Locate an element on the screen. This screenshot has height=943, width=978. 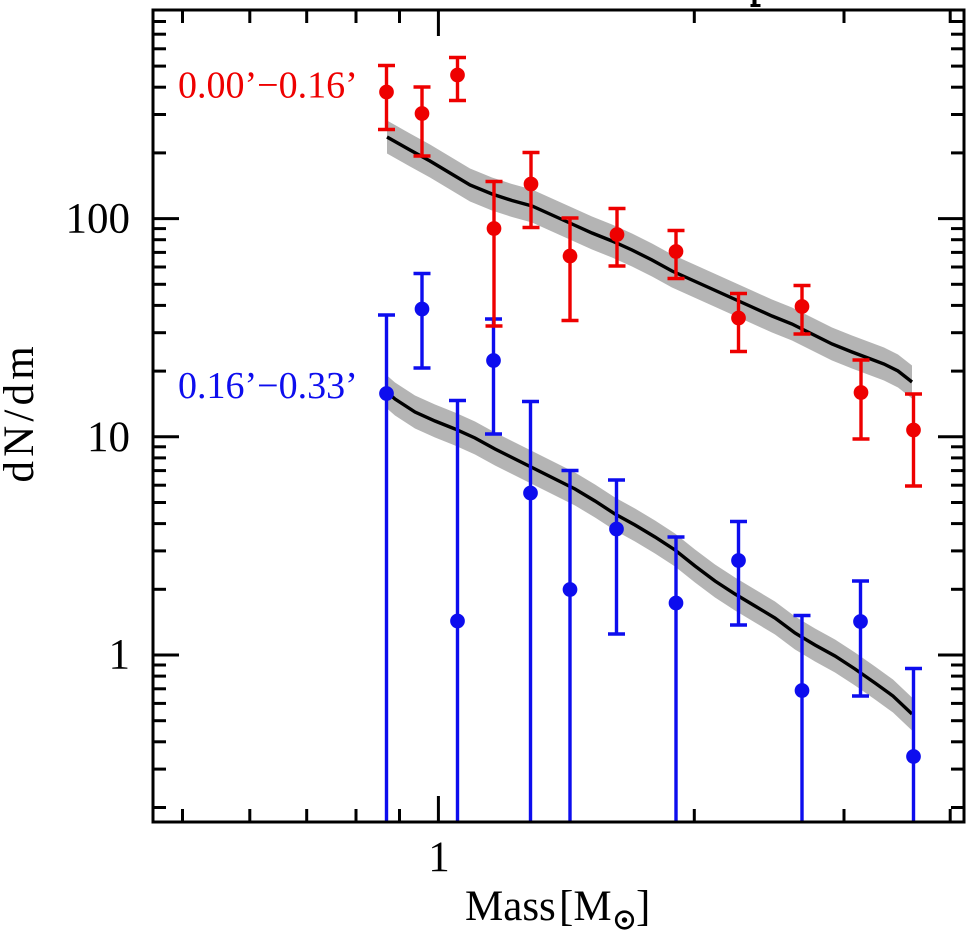
svg-text: Mass is located at coordinates (510, 906).